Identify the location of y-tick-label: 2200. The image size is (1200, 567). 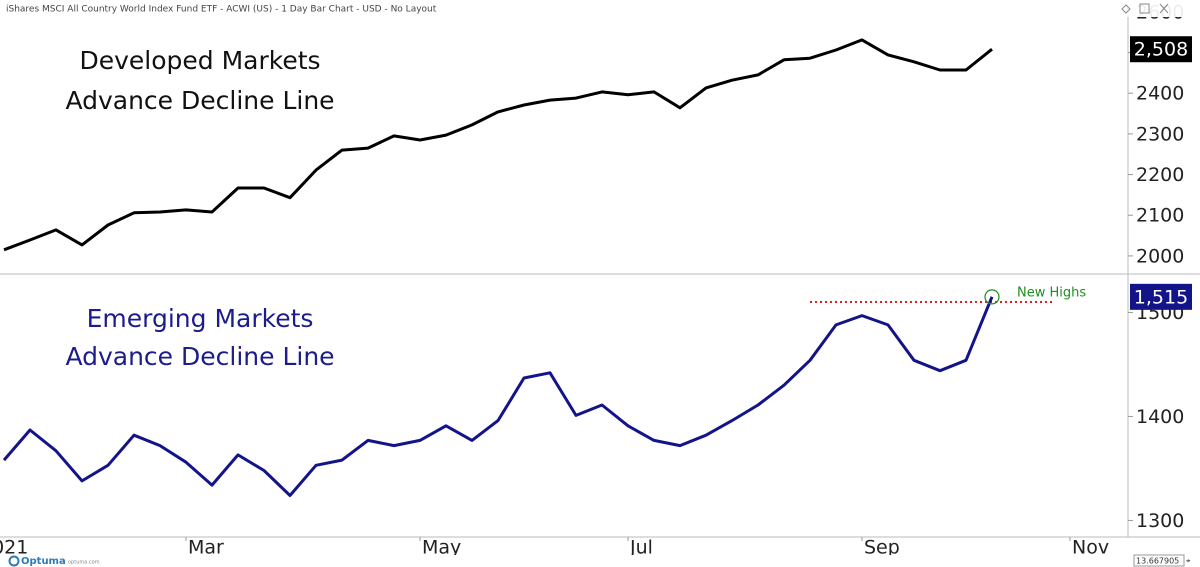
(1160, 175).